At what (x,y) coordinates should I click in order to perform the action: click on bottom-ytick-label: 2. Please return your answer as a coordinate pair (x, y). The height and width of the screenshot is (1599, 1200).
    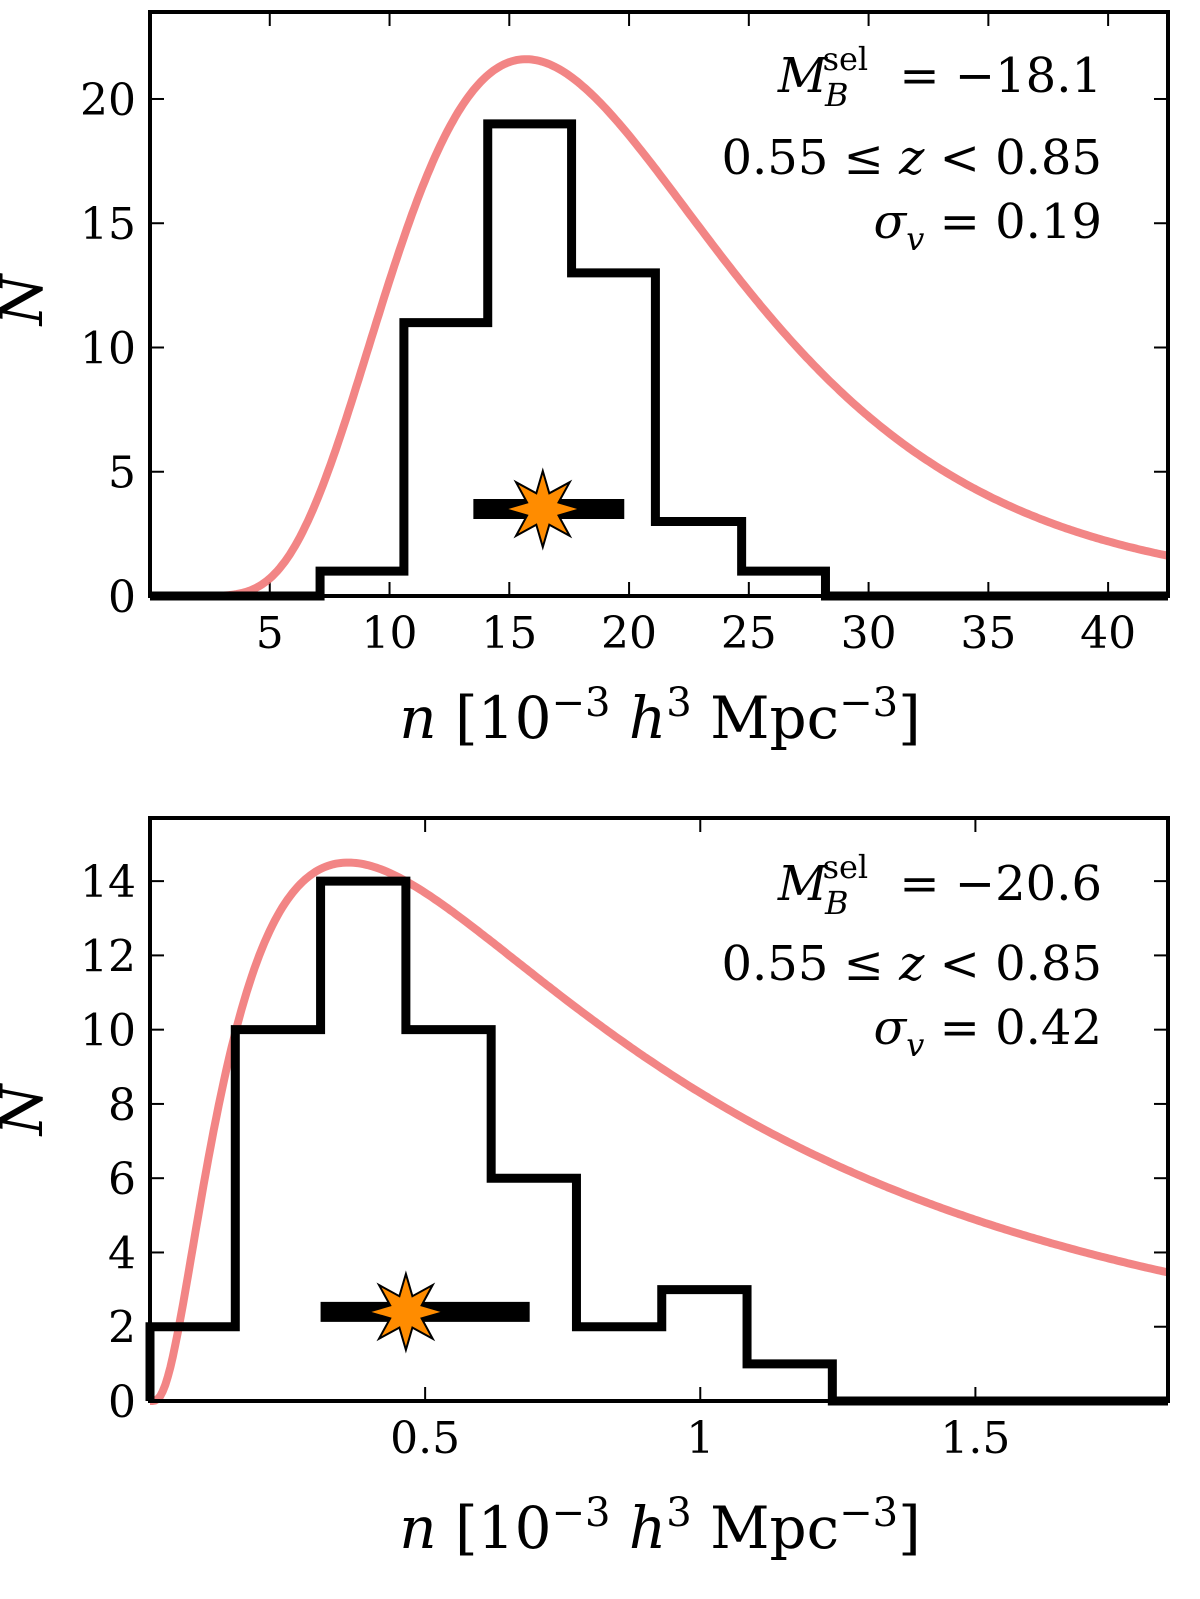
    Looking at the image, I should click on (122, 1328).